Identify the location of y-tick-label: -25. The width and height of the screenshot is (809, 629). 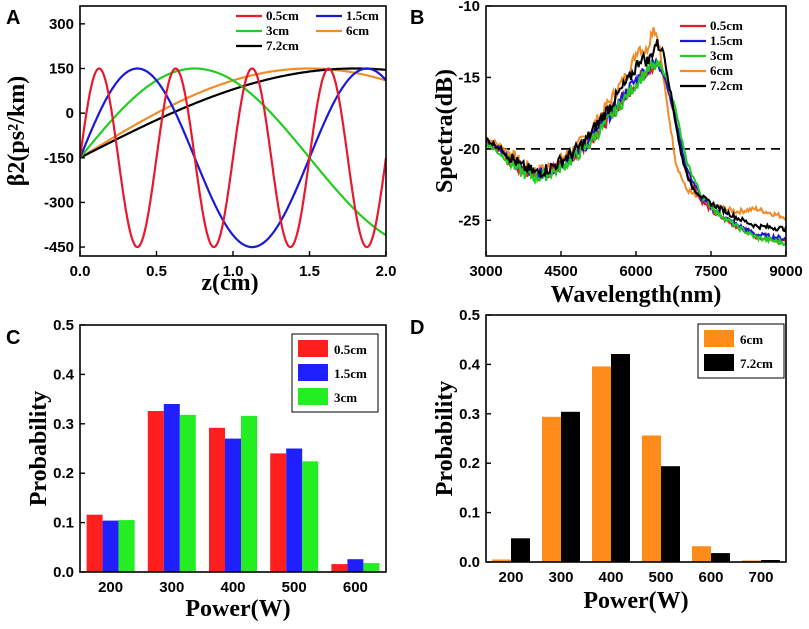
(469, 220).